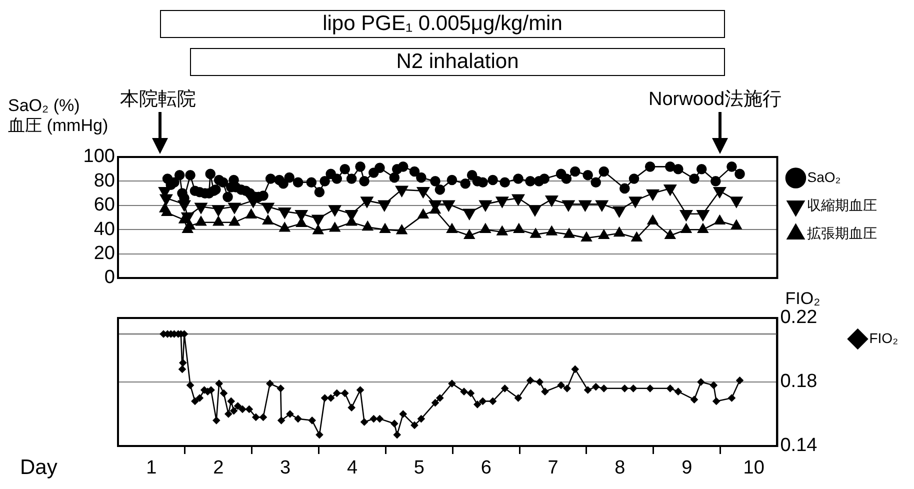 This screenshot has height=489, width=914. What do you see at coordinates (285, 468) in the screenshot?
I see `x-tick-label: 3` at bounding box center [285, 468].